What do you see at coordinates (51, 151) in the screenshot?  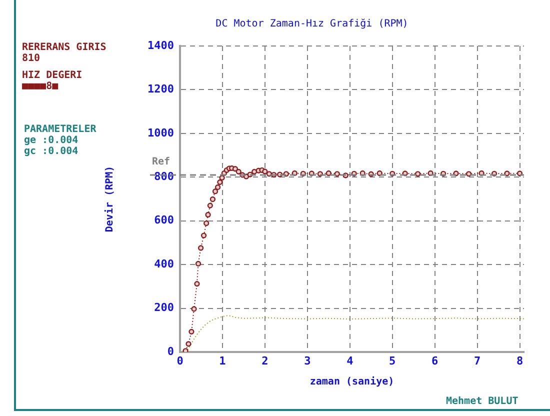 I see `text: gc :0.004` at bounding box center [51, 151].